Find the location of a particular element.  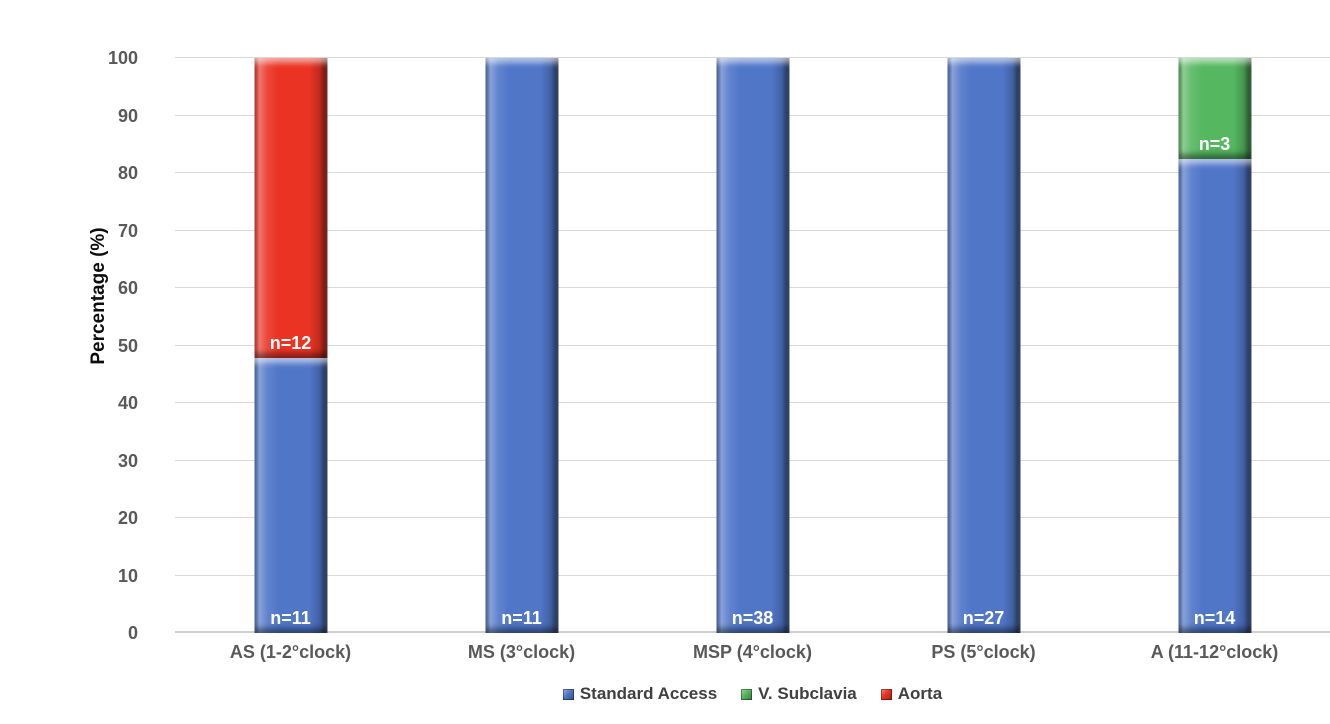

segment-standard-access-ms-3-clock: n=11 is located at coordinates (521, 345).